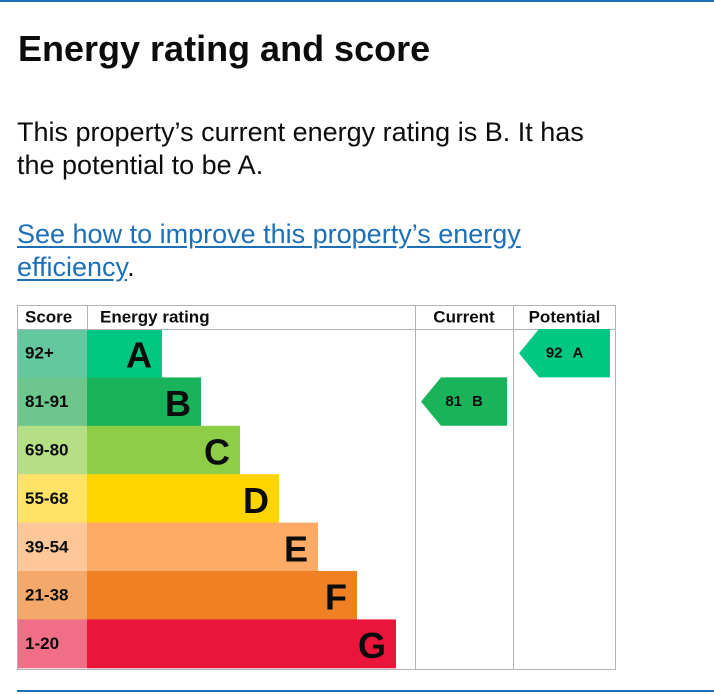 This screenshot has height=694, width=714. What do you see at coordinates (217, 452) in the screenshot?
I see `rating-letter-c: C` at bounding box center [217, 452].